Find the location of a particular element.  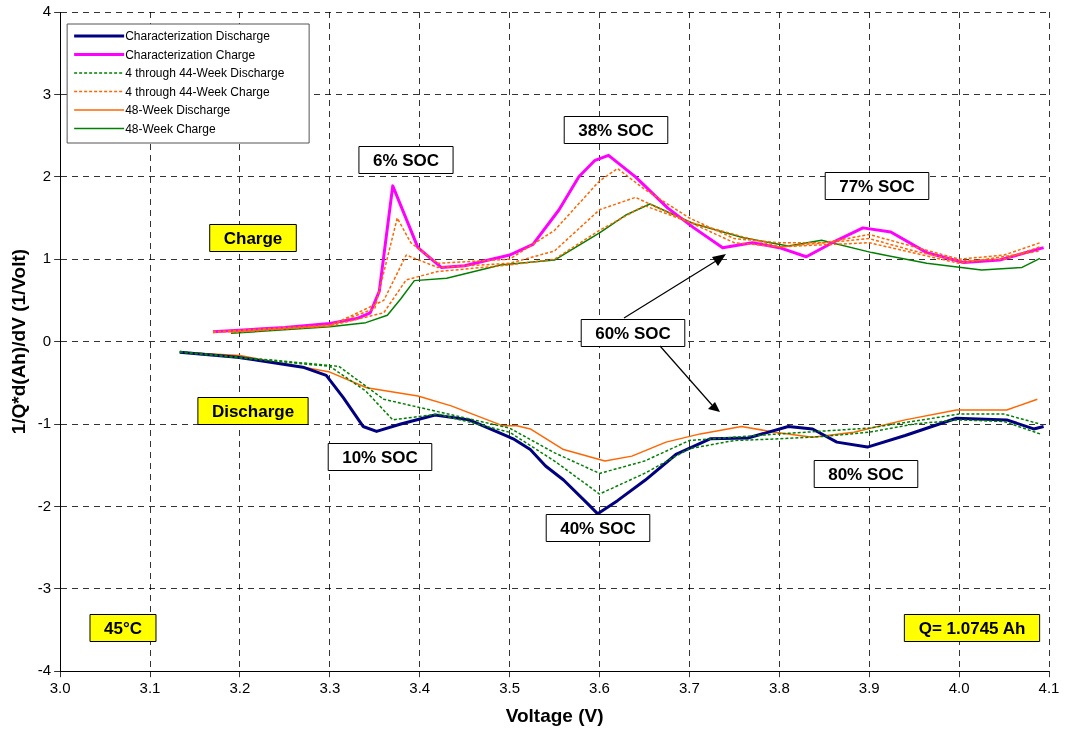

x-tick-label: 3.7 is located at coordinates (689, 688).